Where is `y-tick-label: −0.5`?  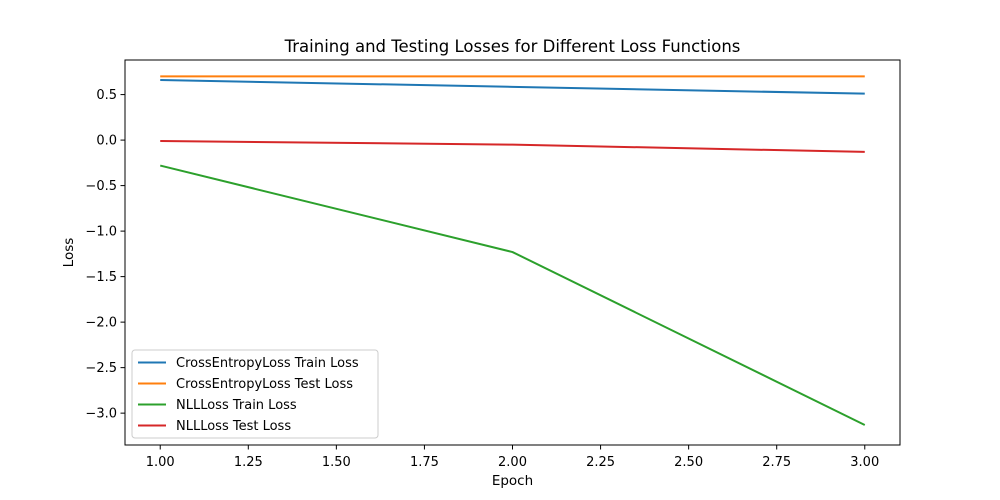
y-tick-label: −0.5 is located at coordinates (101, 186).